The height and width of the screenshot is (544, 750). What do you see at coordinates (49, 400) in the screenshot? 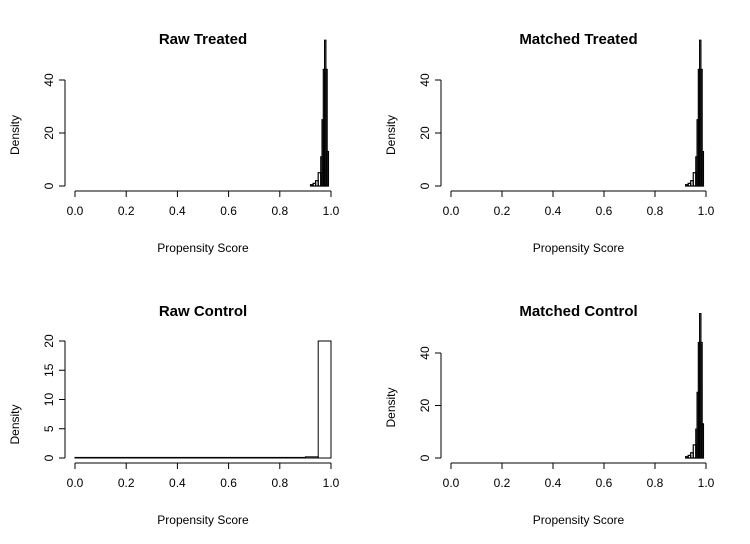
I see `y-tick-label: 10` at bounding box center [49, 400].